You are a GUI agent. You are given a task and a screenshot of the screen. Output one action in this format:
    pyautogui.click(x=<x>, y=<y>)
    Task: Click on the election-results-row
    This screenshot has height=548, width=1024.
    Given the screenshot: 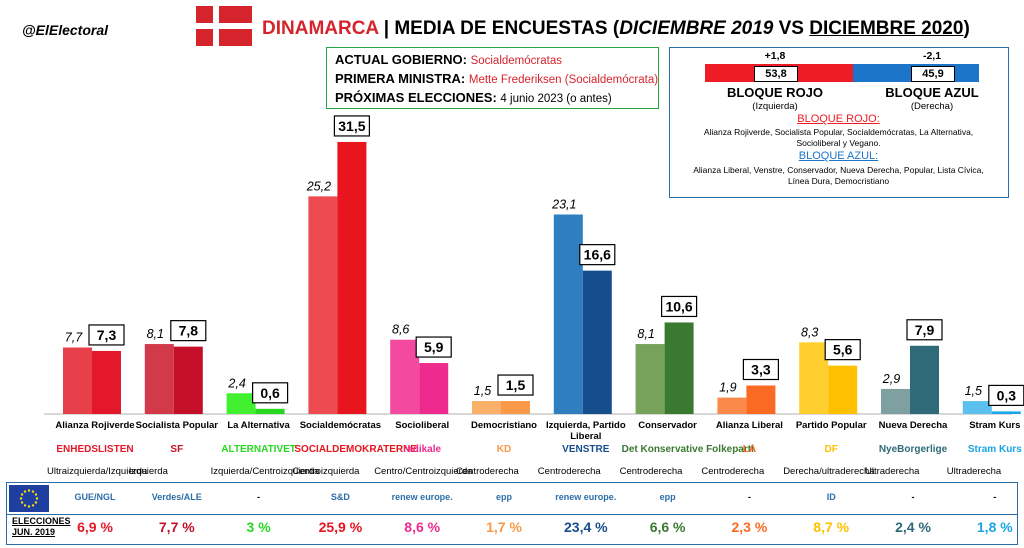 What is the action you would take?
    pyautogui.click(x=512, y=530)
    